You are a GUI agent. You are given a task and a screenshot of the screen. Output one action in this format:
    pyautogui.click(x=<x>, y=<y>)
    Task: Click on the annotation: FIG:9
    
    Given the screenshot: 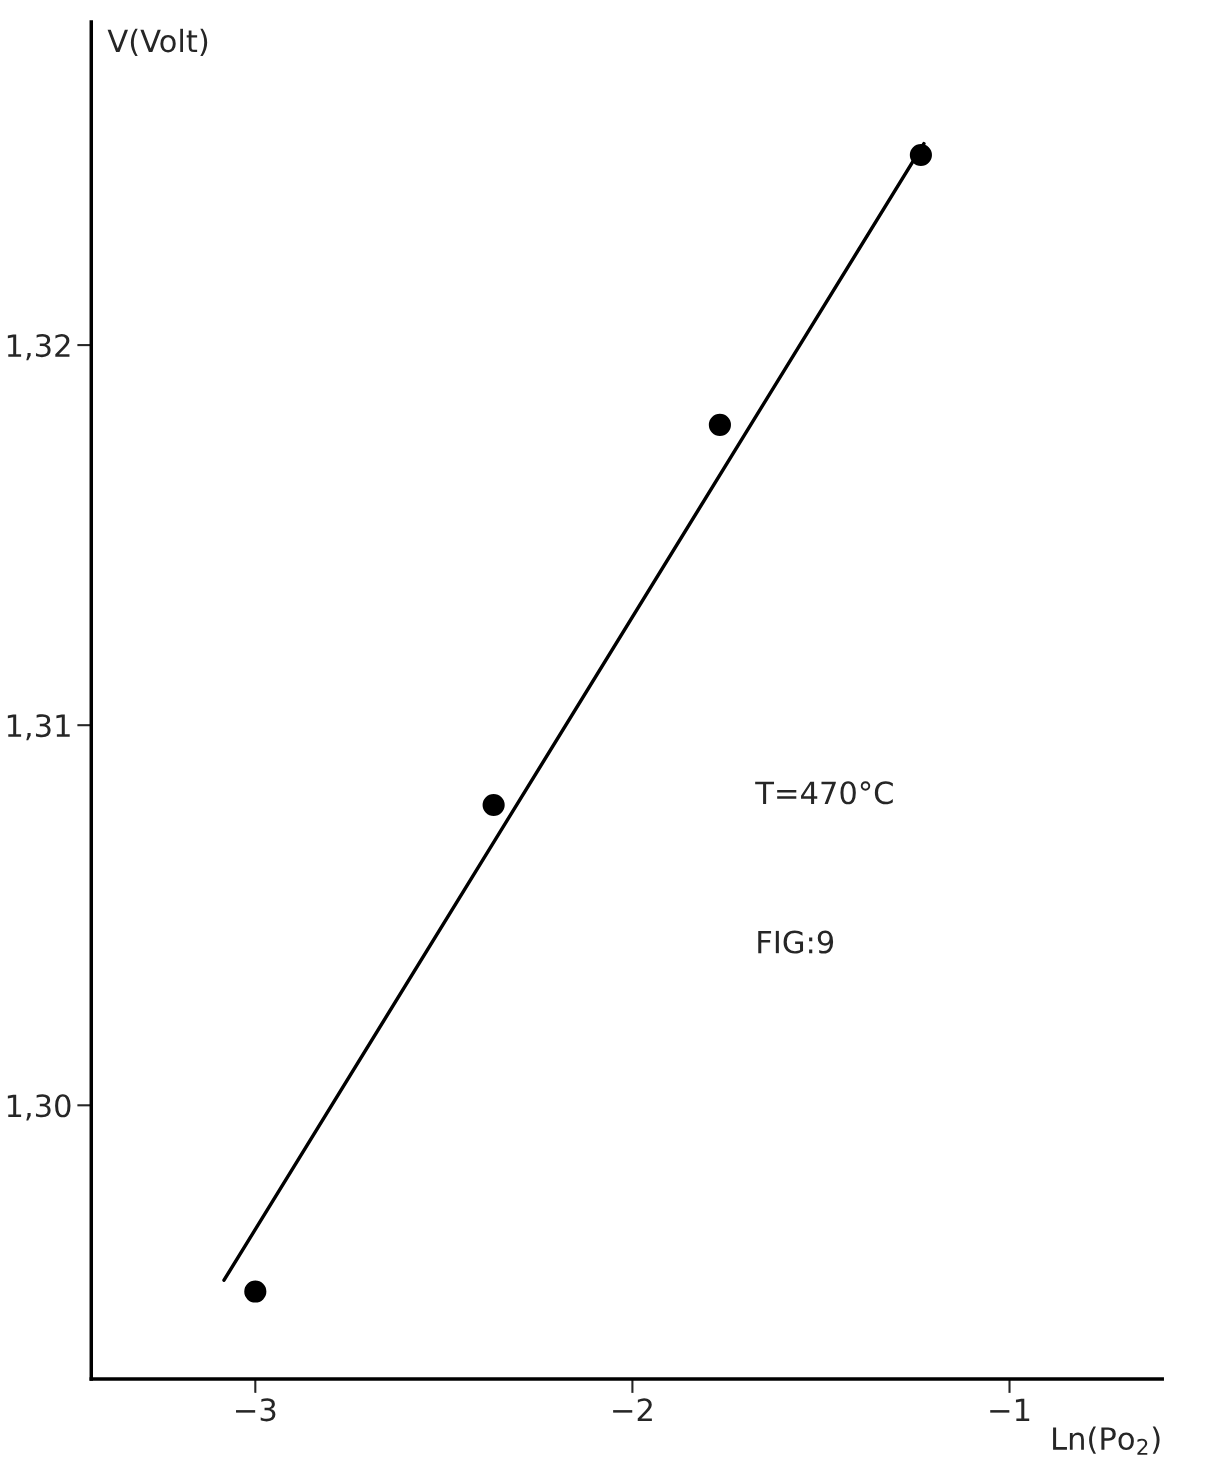 What is the action you would take?
    pyautogui.click(x=796, y=942)
    